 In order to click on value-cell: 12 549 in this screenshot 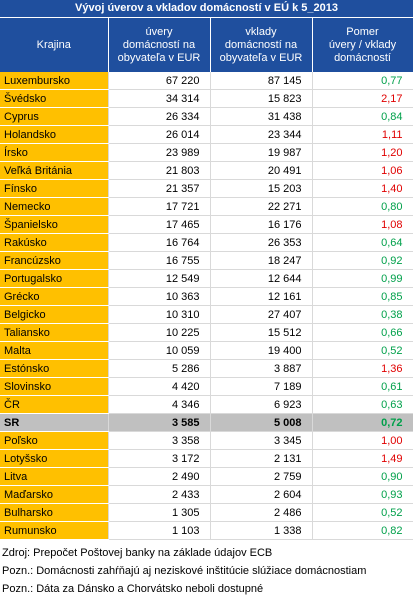, I will do `click(159, 278)`.